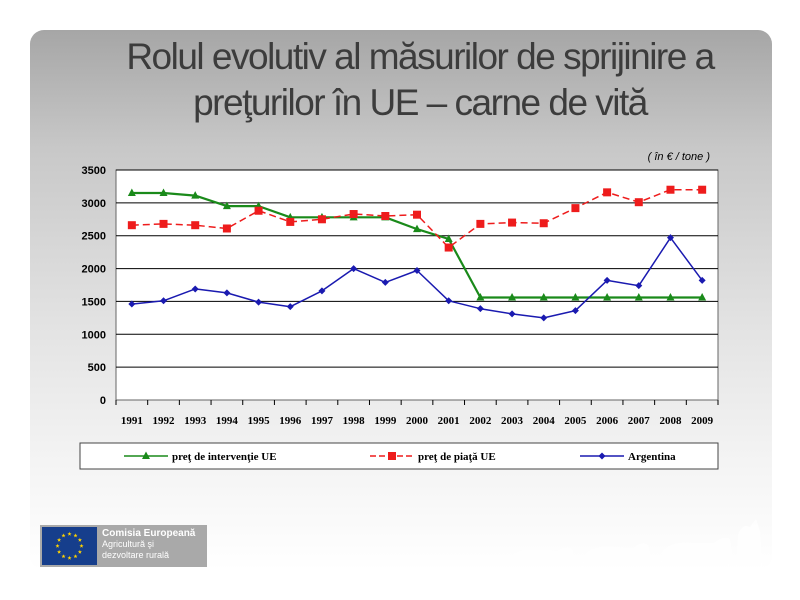 Image resolution: width=800 pixels, height=600 pixels. What do you see at coordinates (575, 208) in the screenshot?
I see `series-1-point-2005` at bounding box center [575, 208].